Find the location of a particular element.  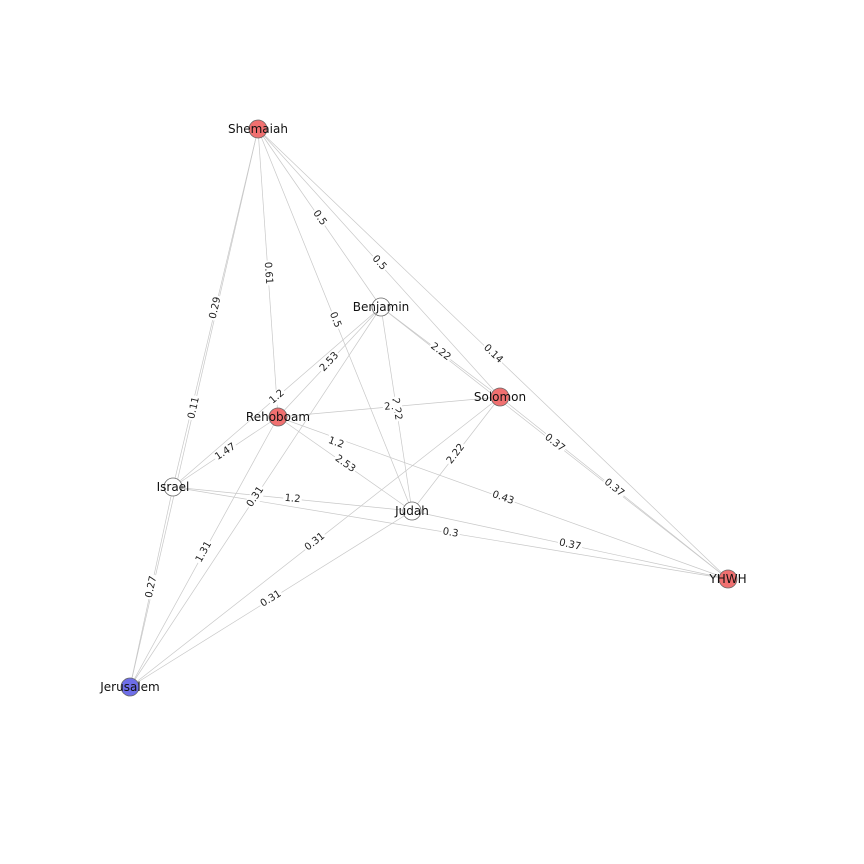

edge-weight-label: 0.11 is located at coordinates (194, 408).